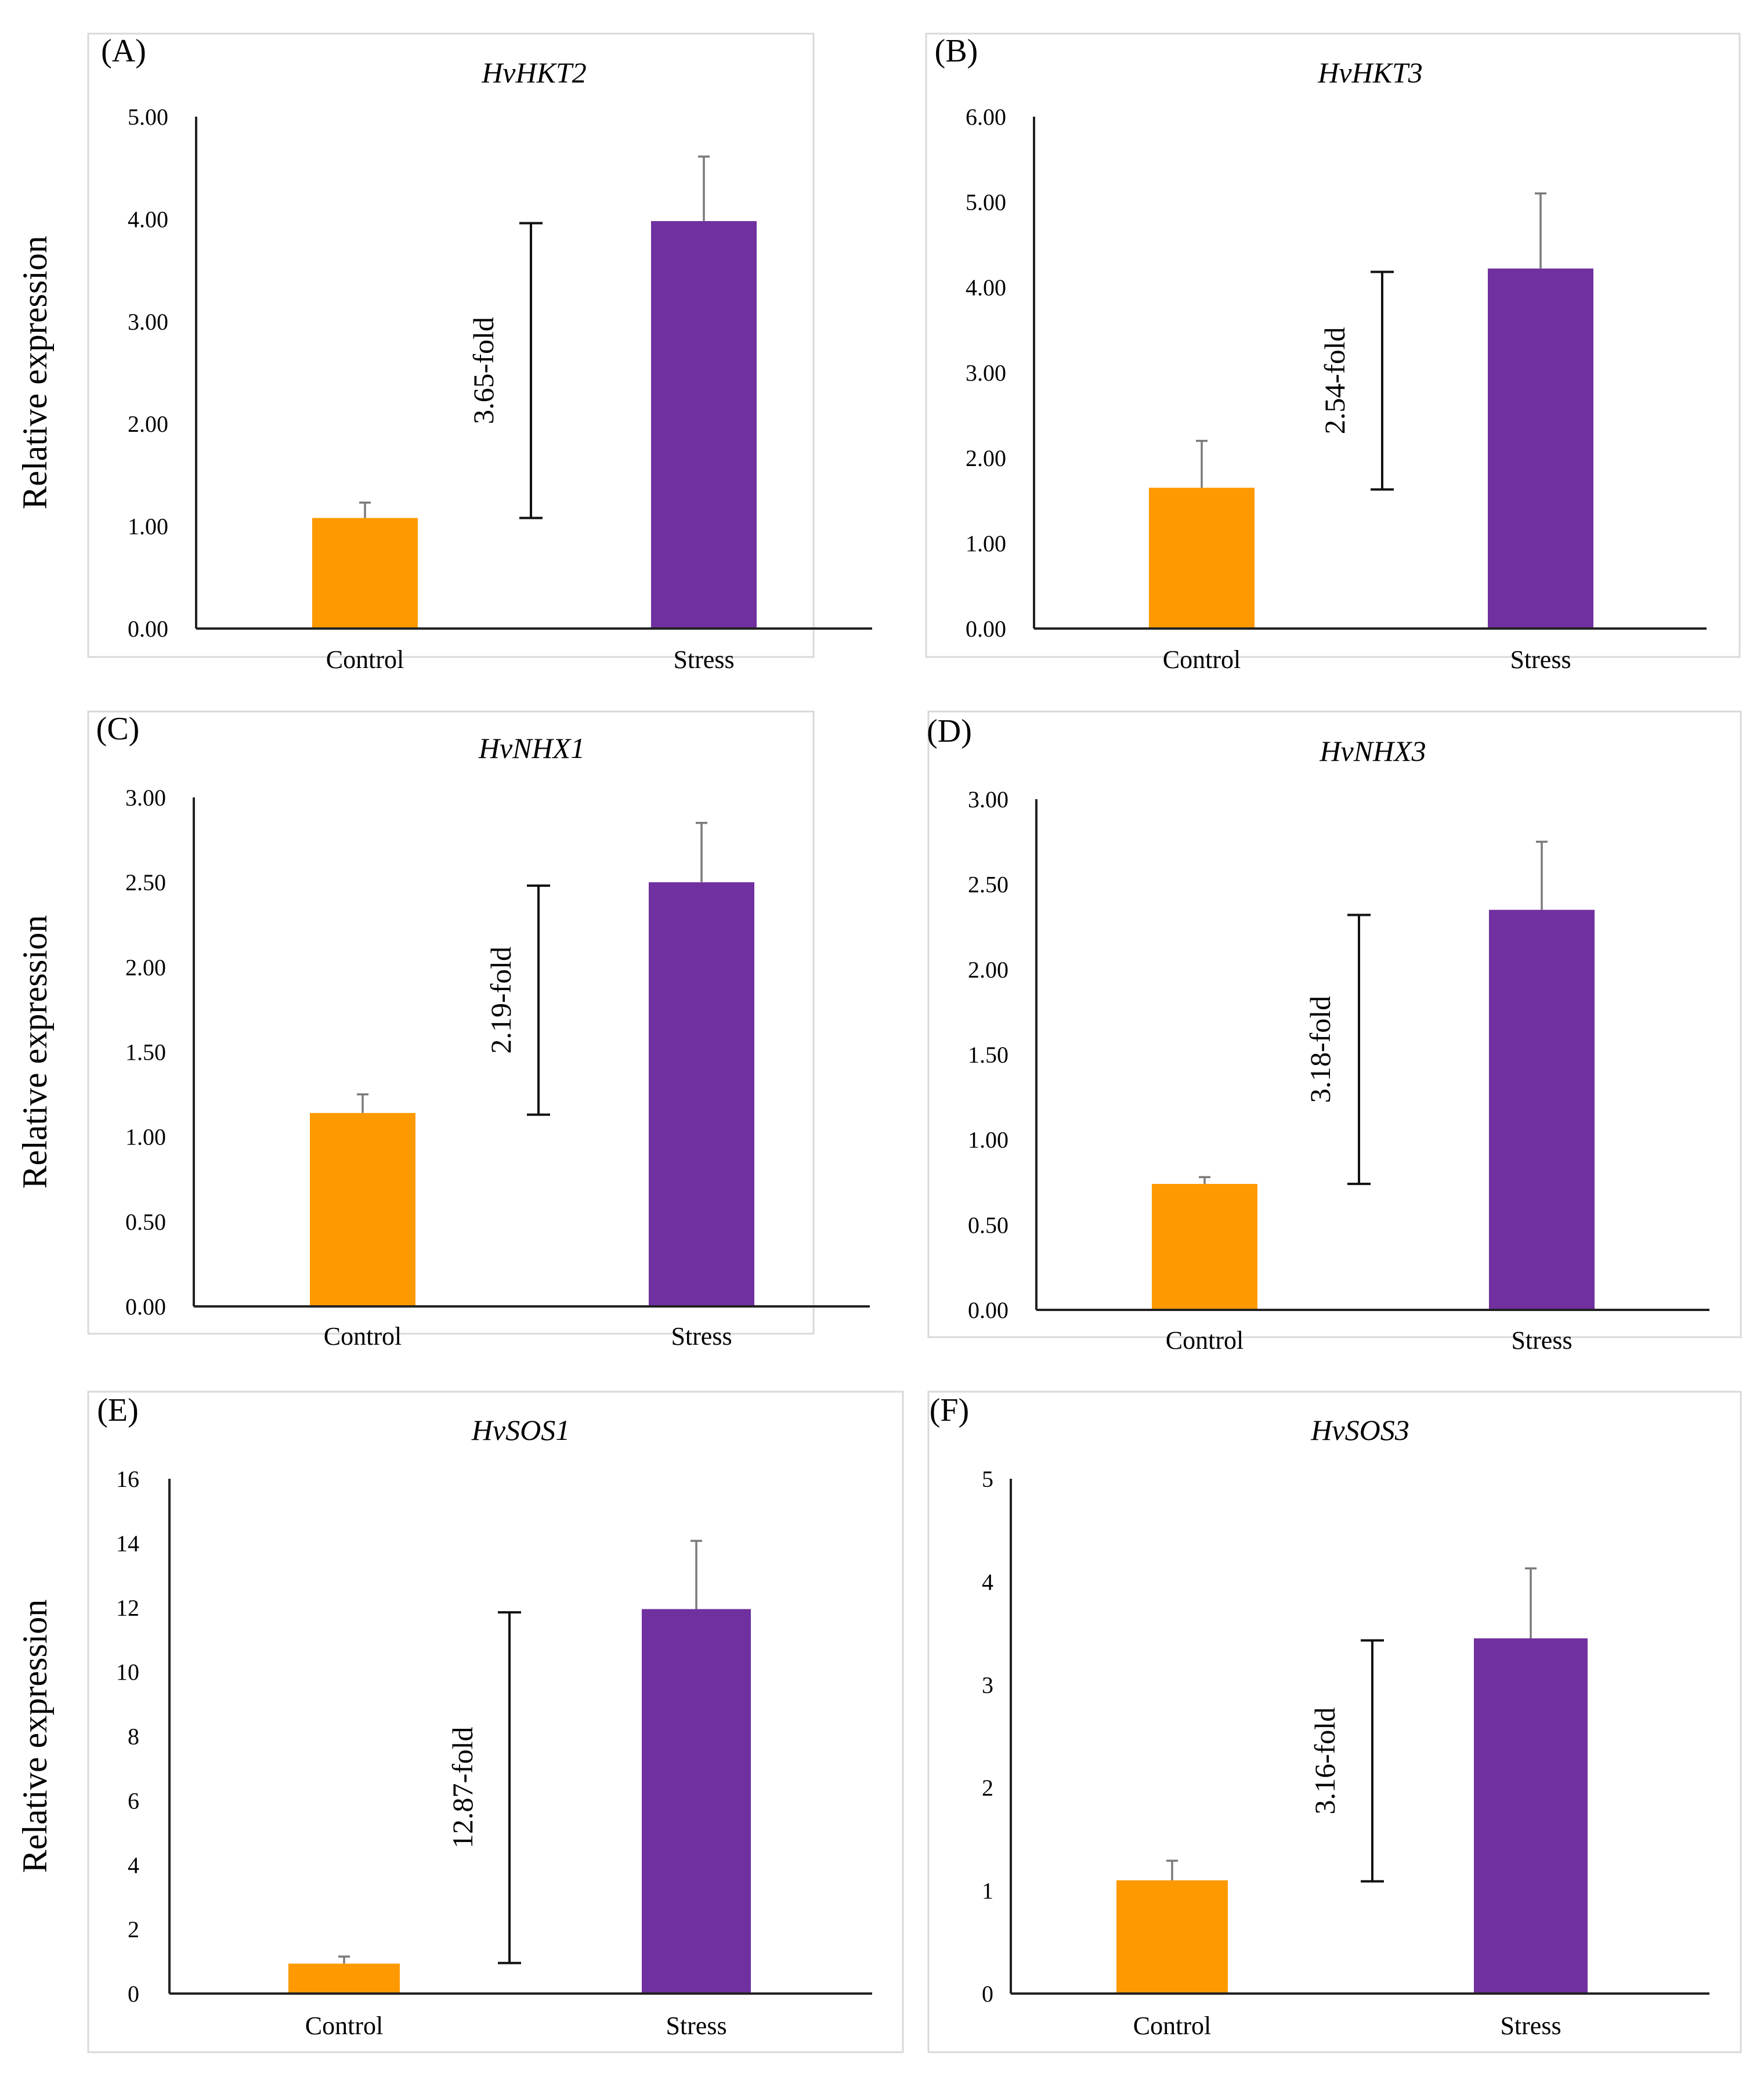 The image size is (1764, 2087). Describe the element at coordinates (1372, 751) in the screenshot. I see `gene-title: HvNHX3` at that location.